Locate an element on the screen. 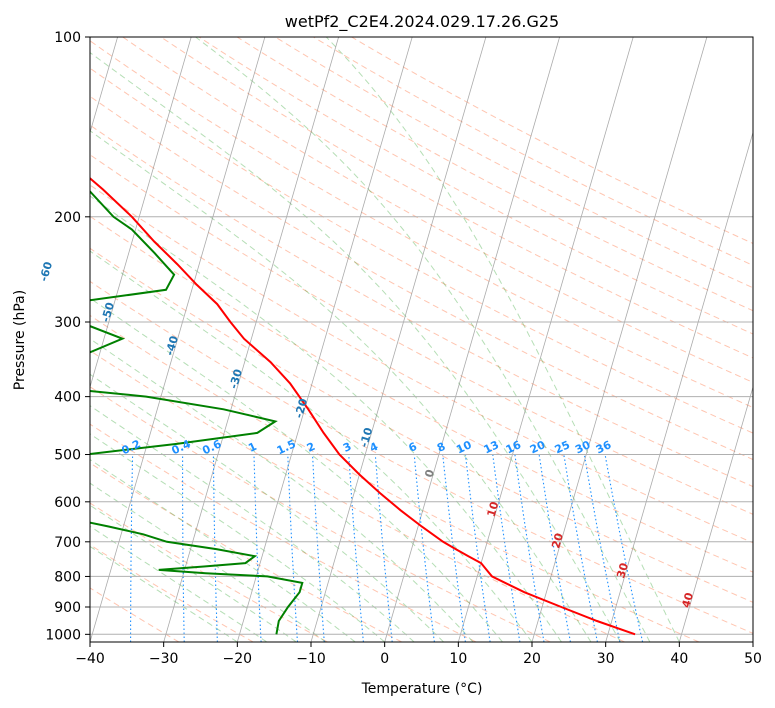  isotherm-label: -10 is located at coordinates (366, 437).